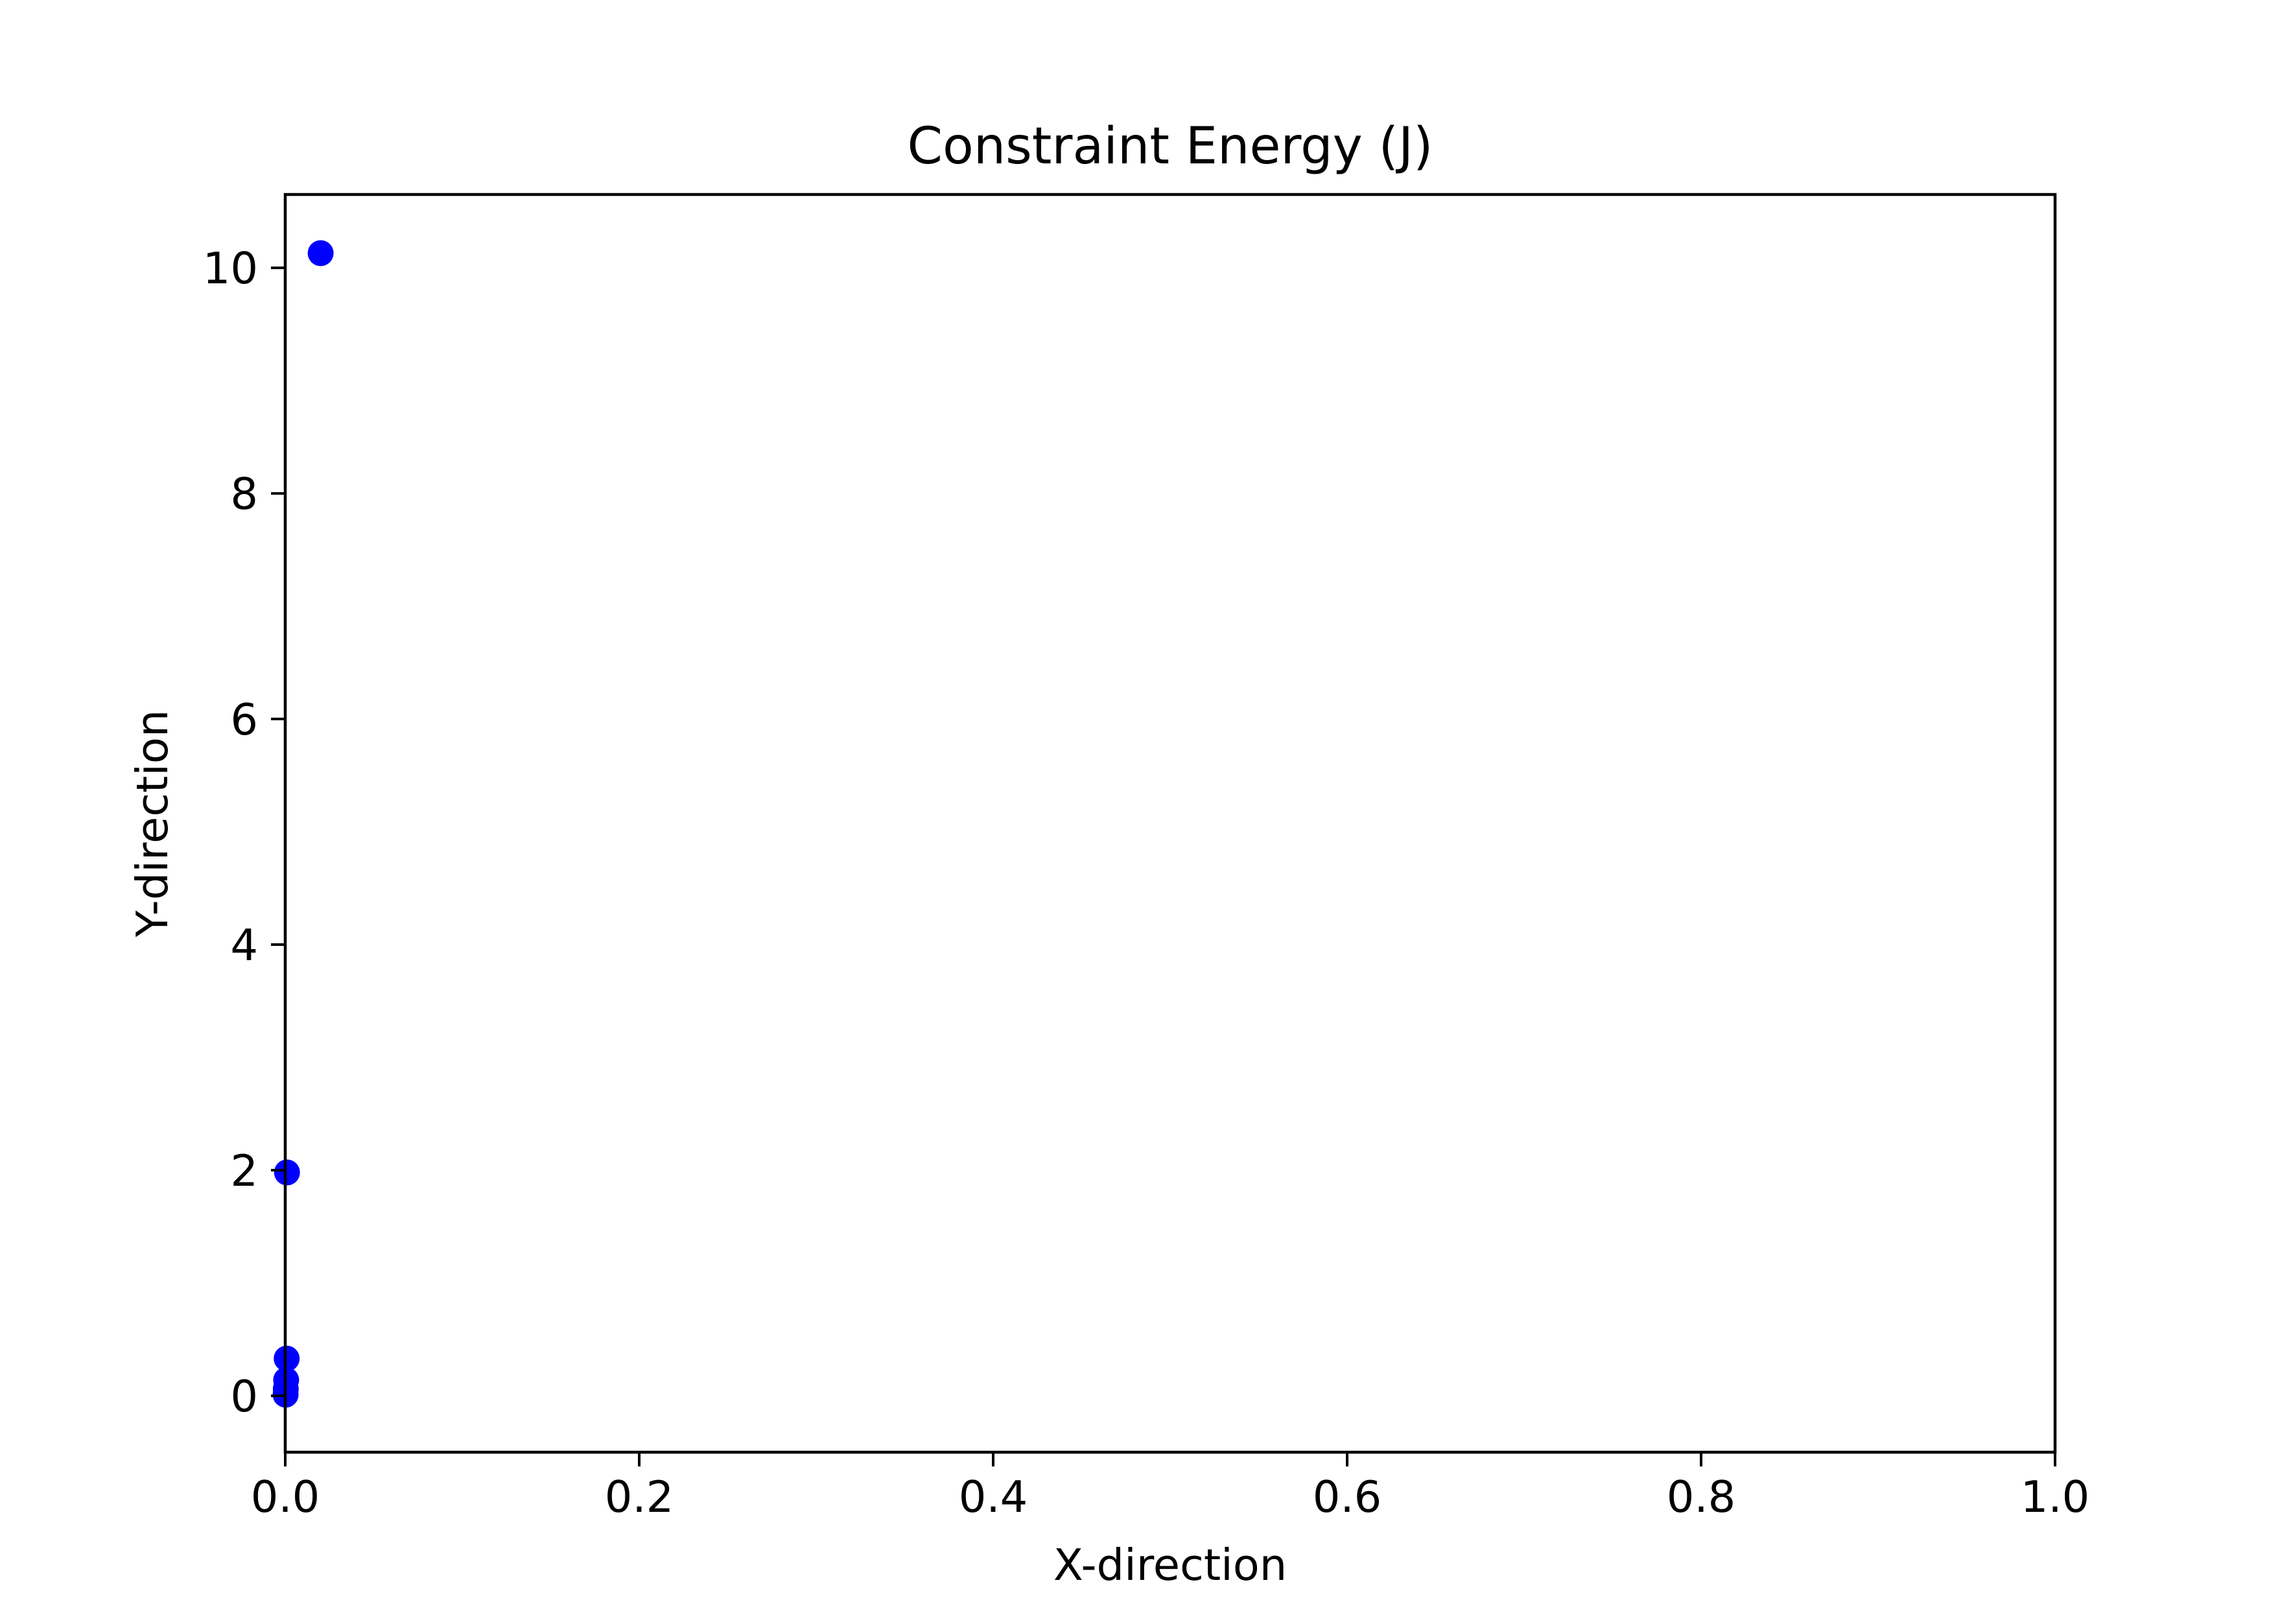  Describe the element at coordinates (1701, 1497) in the screenshot. I see `x-tick-label: 0.8` at that location.